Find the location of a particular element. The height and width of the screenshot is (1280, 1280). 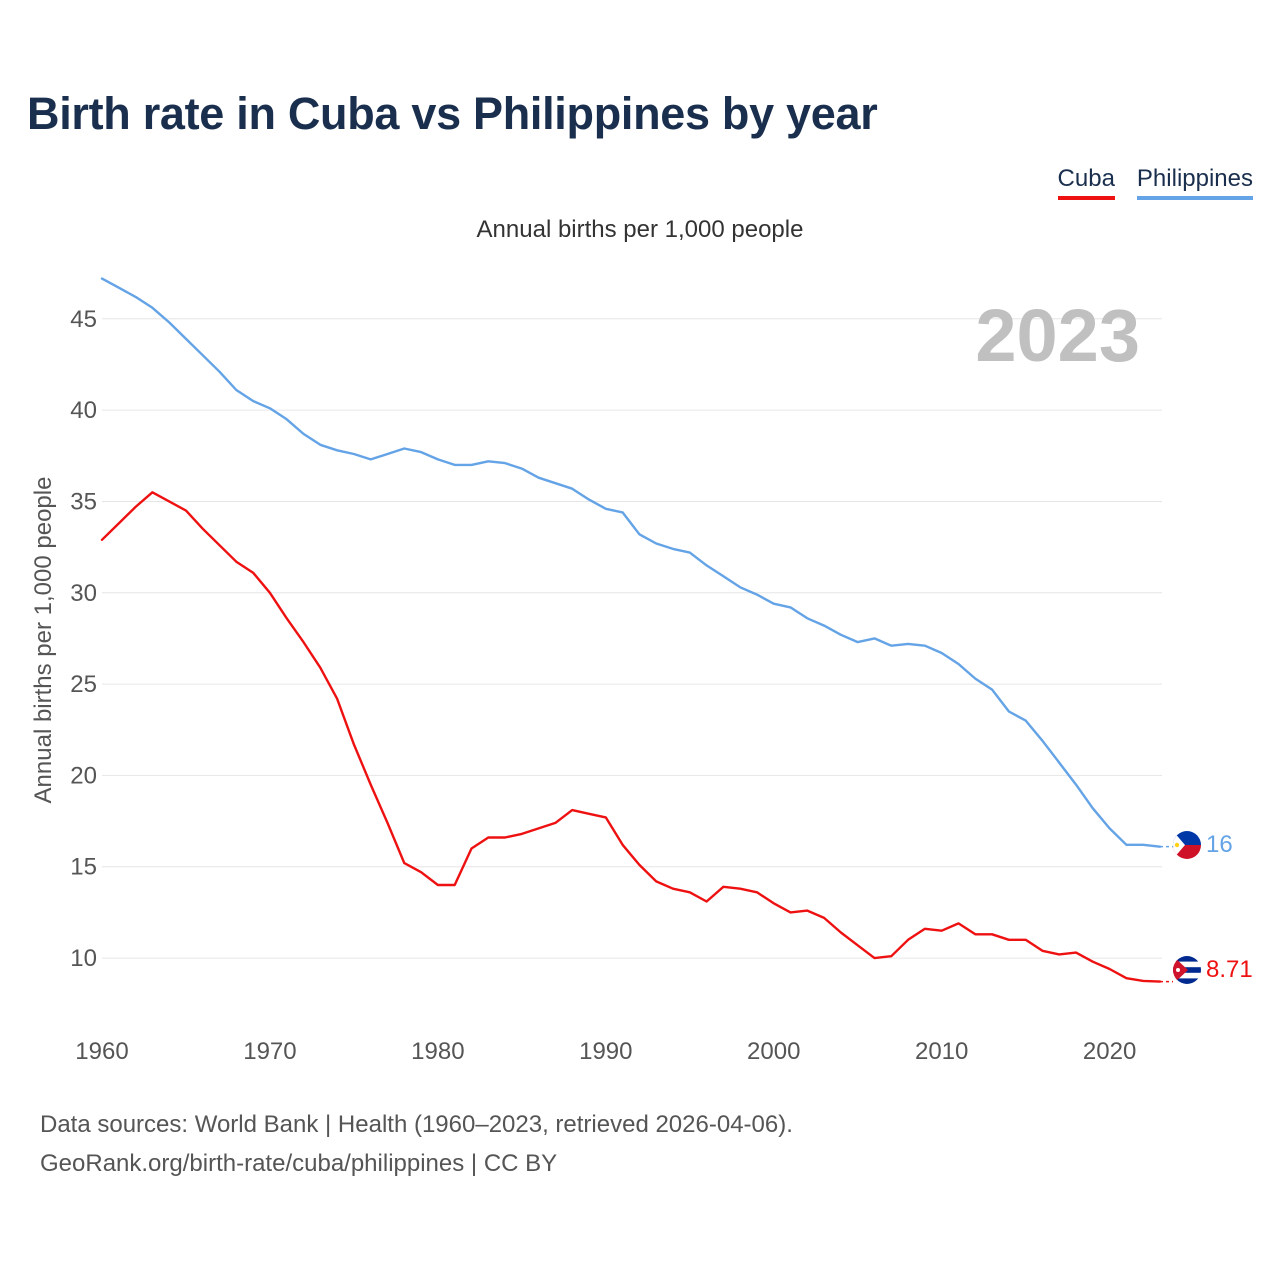

y-tick-label: 25 is located at coordinates (83, 684).